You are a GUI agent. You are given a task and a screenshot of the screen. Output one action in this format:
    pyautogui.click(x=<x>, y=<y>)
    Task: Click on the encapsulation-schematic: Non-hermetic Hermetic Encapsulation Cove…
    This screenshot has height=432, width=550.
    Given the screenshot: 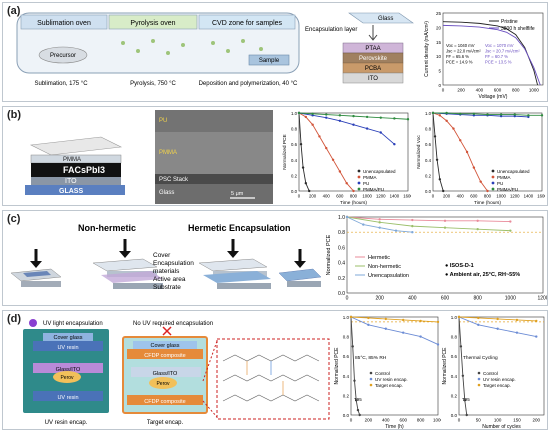 What is the action you would take?
    pyautogui.click(x=166, y=257)
    